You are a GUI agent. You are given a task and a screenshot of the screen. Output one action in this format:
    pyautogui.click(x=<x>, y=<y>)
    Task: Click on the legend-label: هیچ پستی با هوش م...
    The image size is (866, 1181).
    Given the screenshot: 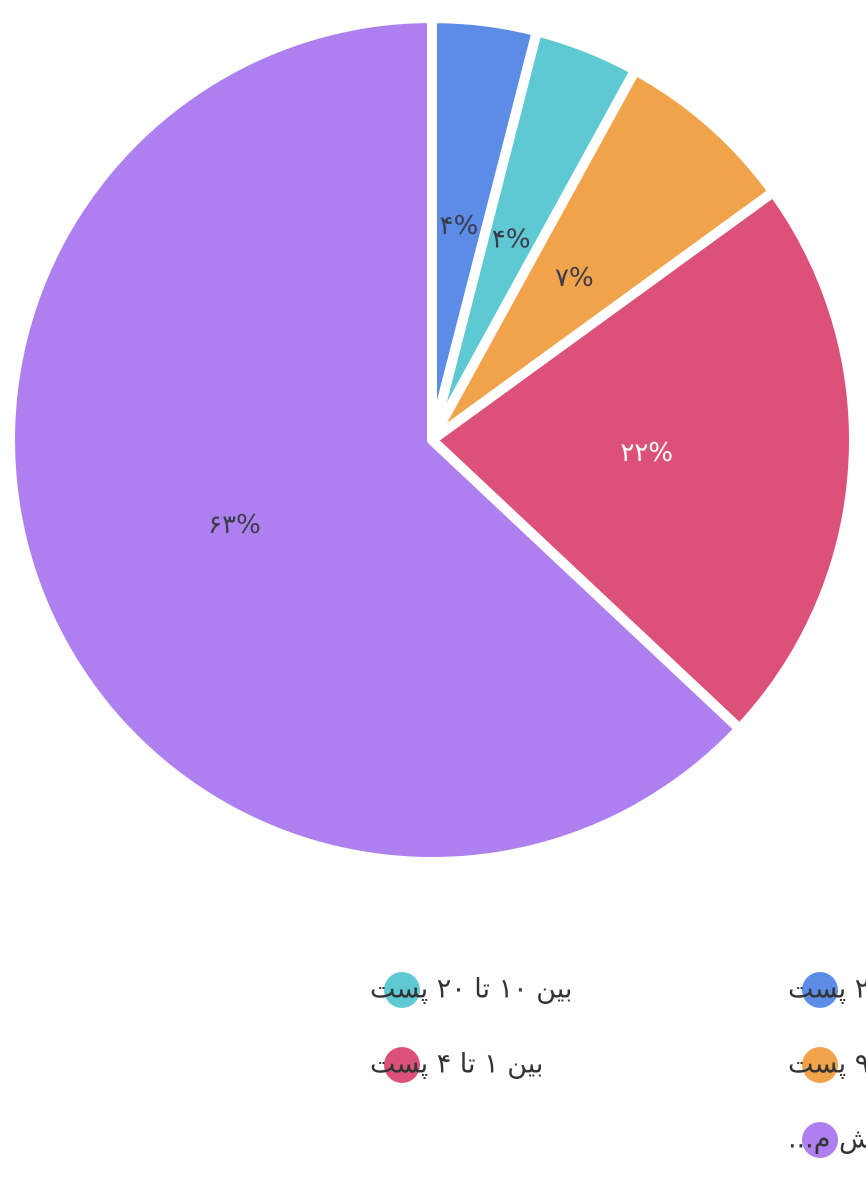 What is the action you would take?
    pyautogui.click(x=827, y=1139)
    